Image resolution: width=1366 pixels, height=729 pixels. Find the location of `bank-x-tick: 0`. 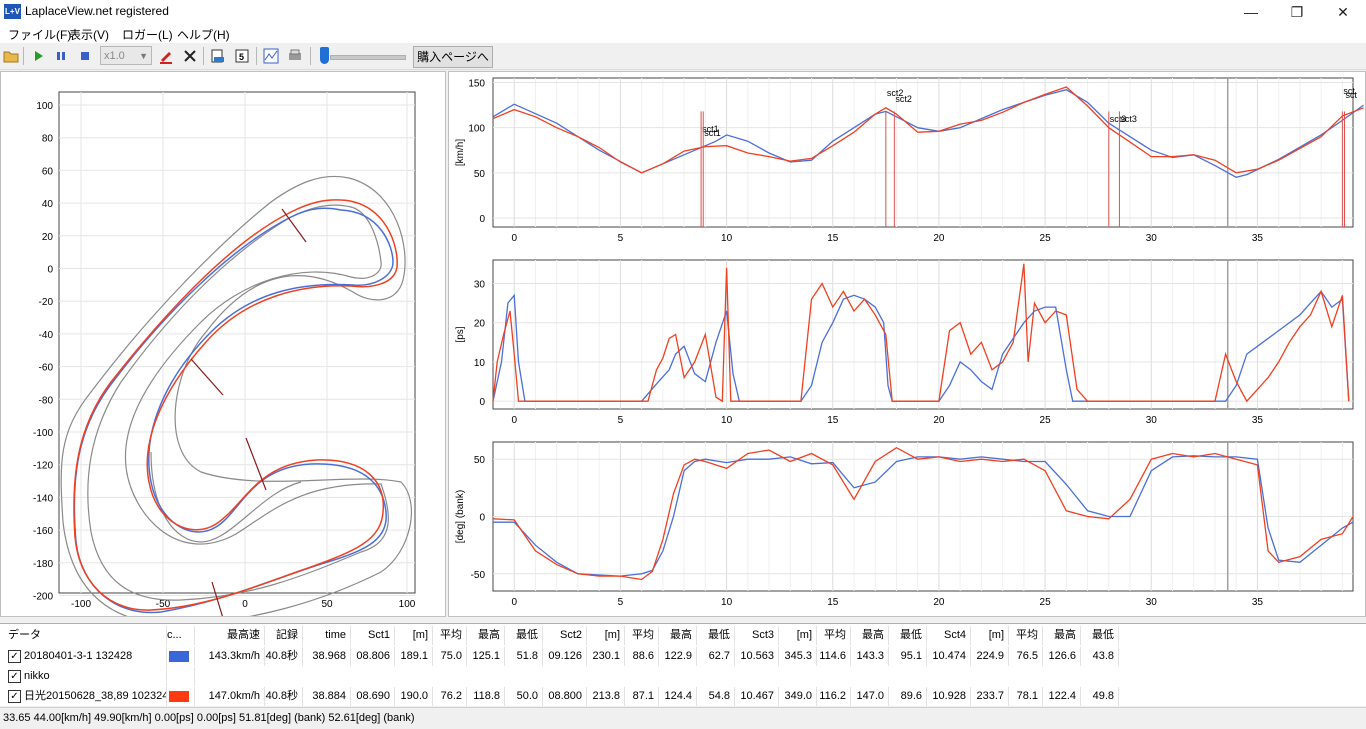

bank-x-tick: 0 is located at coordinates (514, 602).